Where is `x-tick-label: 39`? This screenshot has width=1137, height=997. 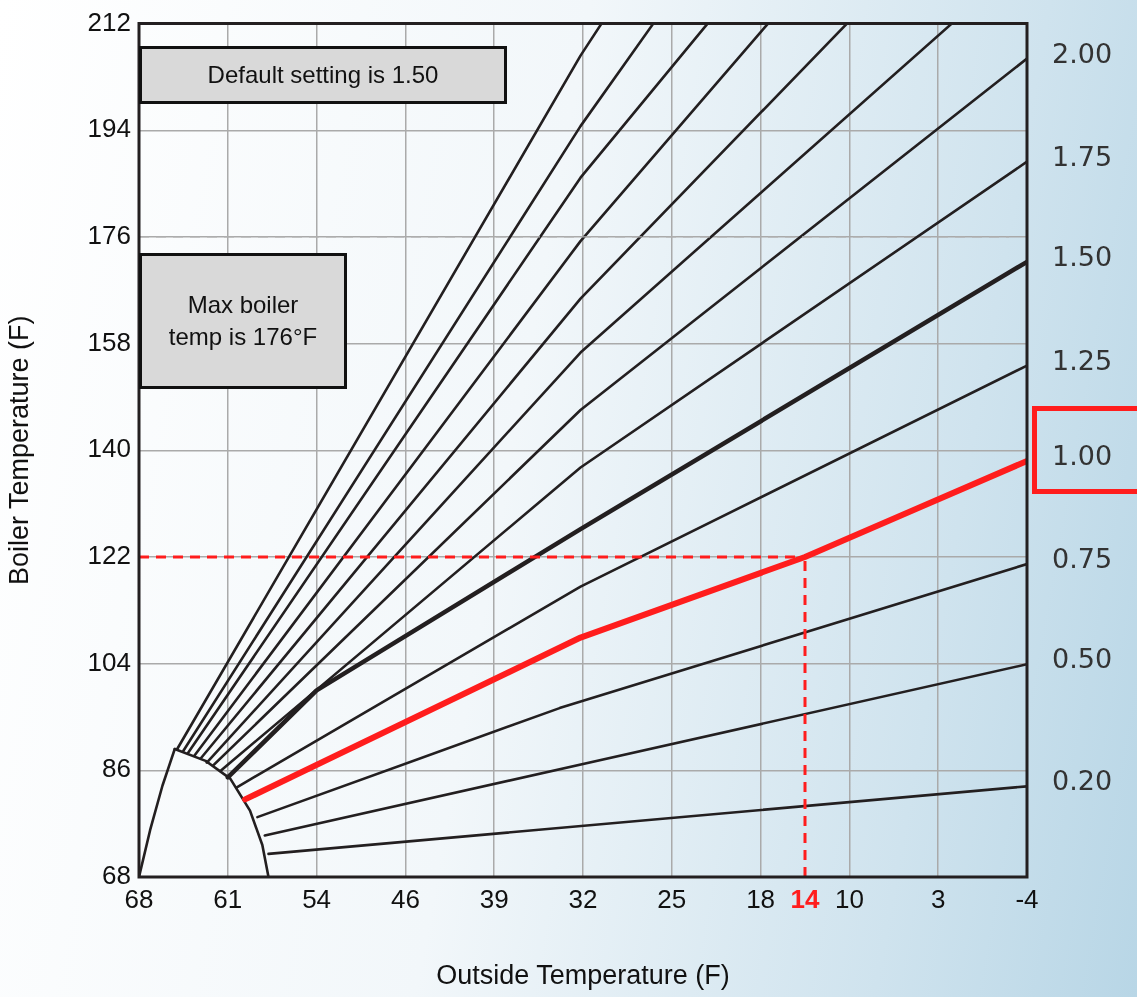 x-tick-label: 39 is located at coordinates (494, 898).